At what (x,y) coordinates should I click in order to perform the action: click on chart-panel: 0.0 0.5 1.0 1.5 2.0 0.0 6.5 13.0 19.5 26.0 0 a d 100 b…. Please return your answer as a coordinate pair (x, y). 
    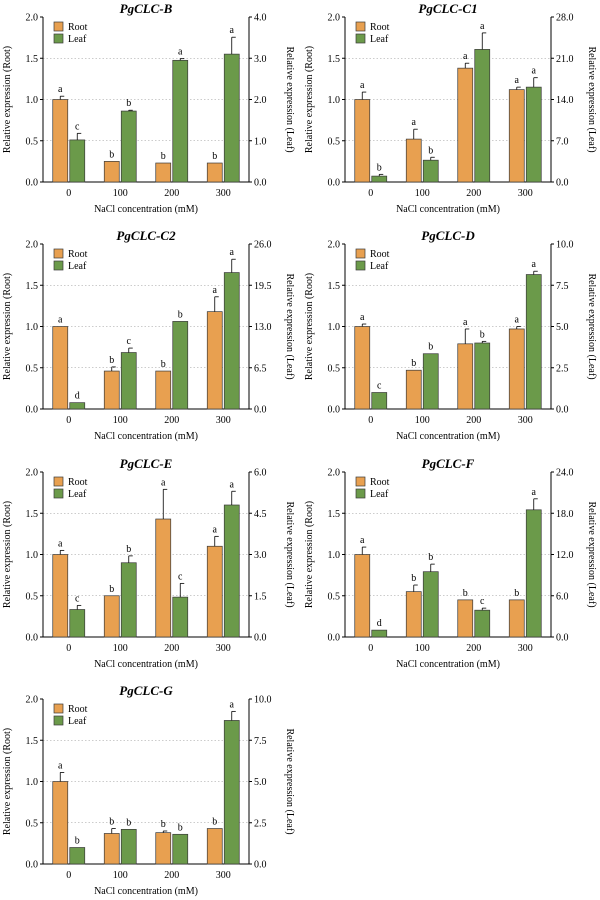
    Looking at the image, I should click on (148, 335).